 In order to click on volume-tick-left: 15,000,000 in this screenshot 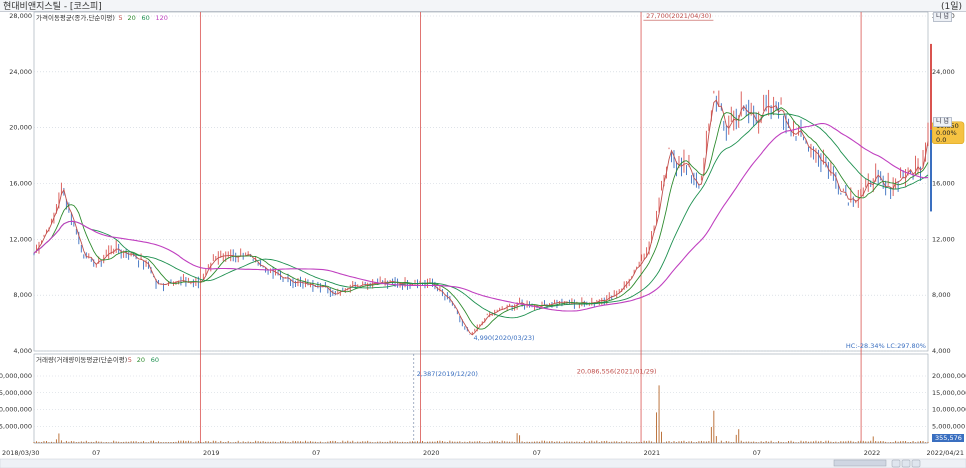, I will do `click(16, 393)`.